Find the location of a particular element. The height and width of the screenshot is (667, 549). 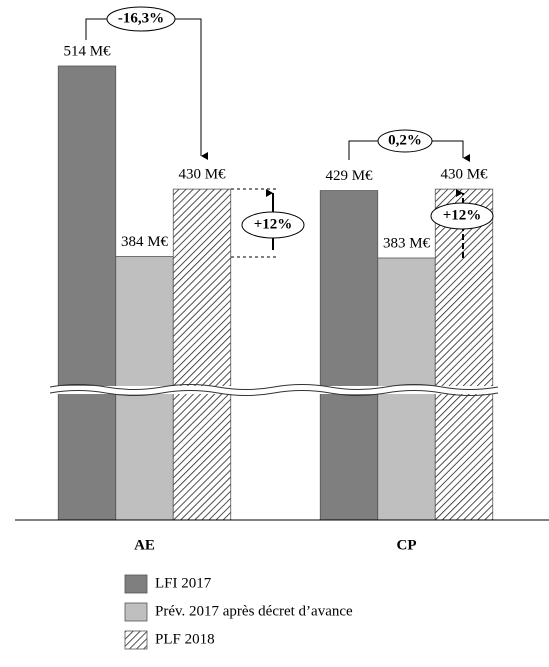

x-tick-label: CP is located at coordinates (407, 545).